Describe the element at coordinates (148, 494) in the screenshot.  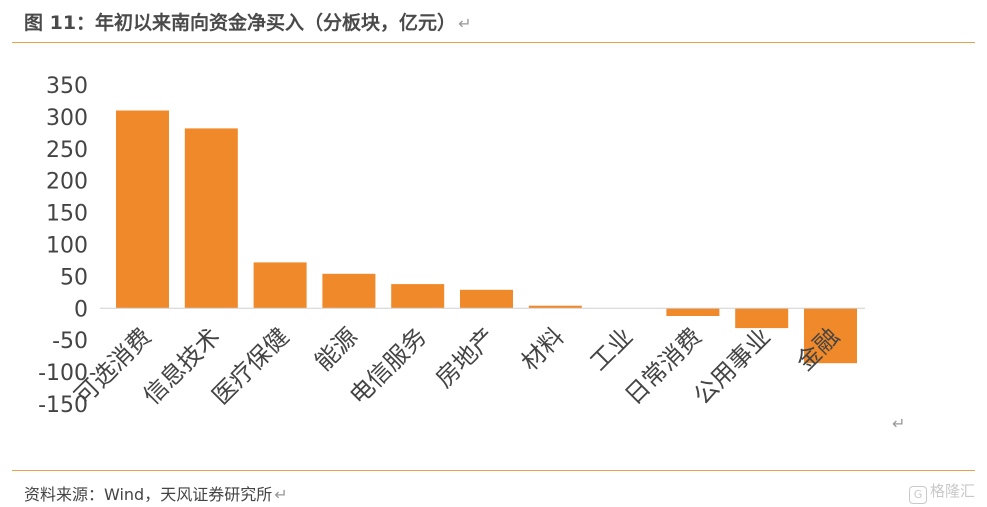
I see `source-text: 资料来源：Wind，天风证券研究所` at that location.